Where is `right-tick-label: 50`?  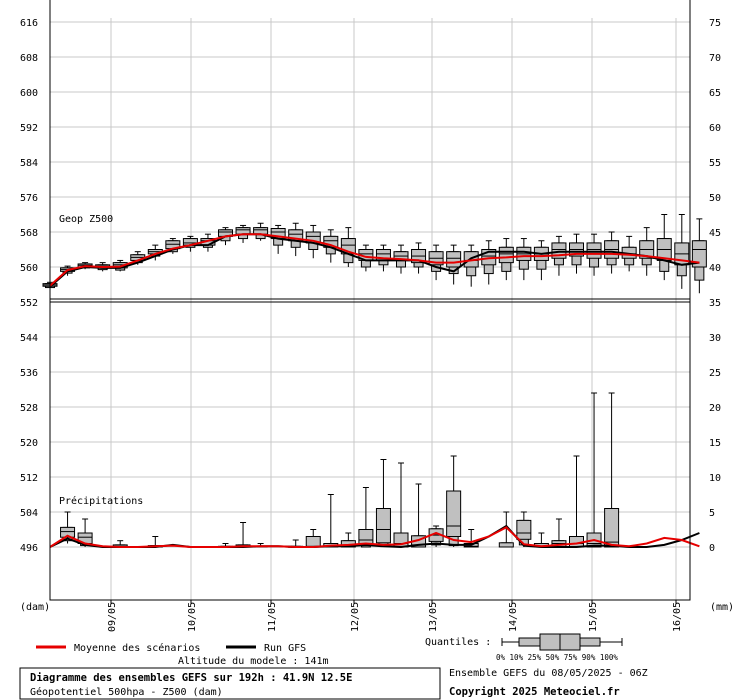 right-tick-label: 50 is located at coordinates (715, 198).